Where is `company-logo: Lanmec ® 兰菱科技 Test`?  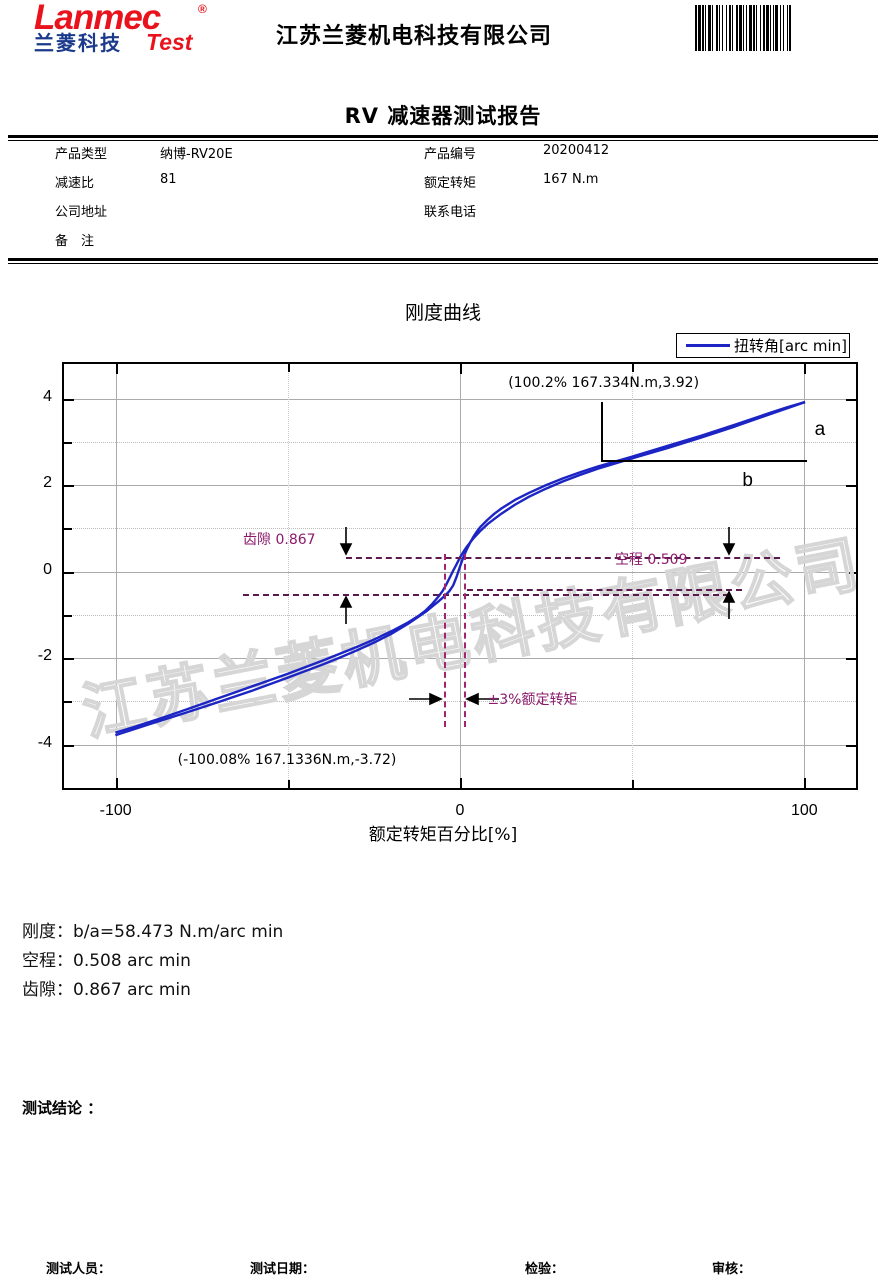 company-logo: Lanmec ® 兰菱科技 Test is located at coordinates (130, 27).